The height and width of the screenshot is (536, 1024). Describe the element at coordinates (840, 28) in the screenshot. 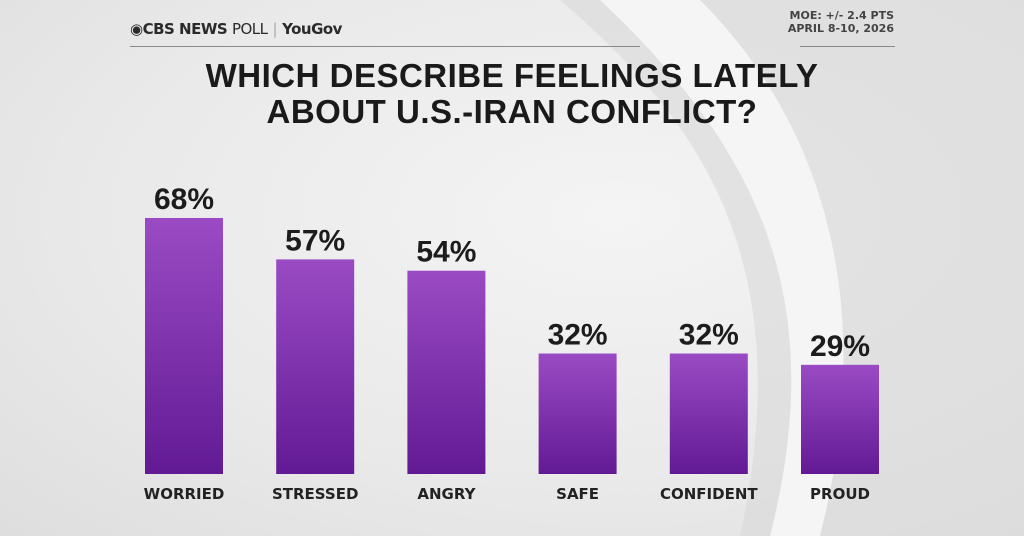

I see `poll-dates: APRIL 8-10, 2026` at that location.